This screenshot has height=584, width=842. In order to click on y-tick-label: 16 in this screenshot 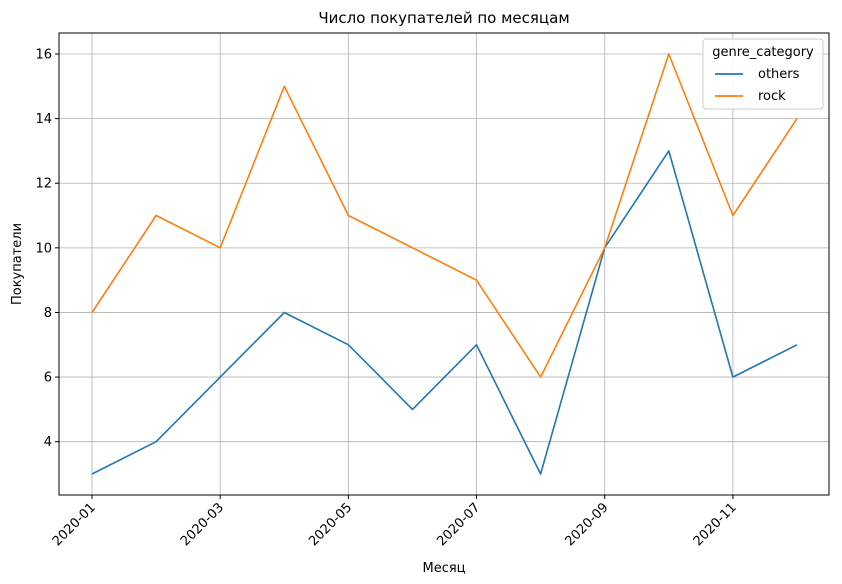, I will do `click(43, 55)`.